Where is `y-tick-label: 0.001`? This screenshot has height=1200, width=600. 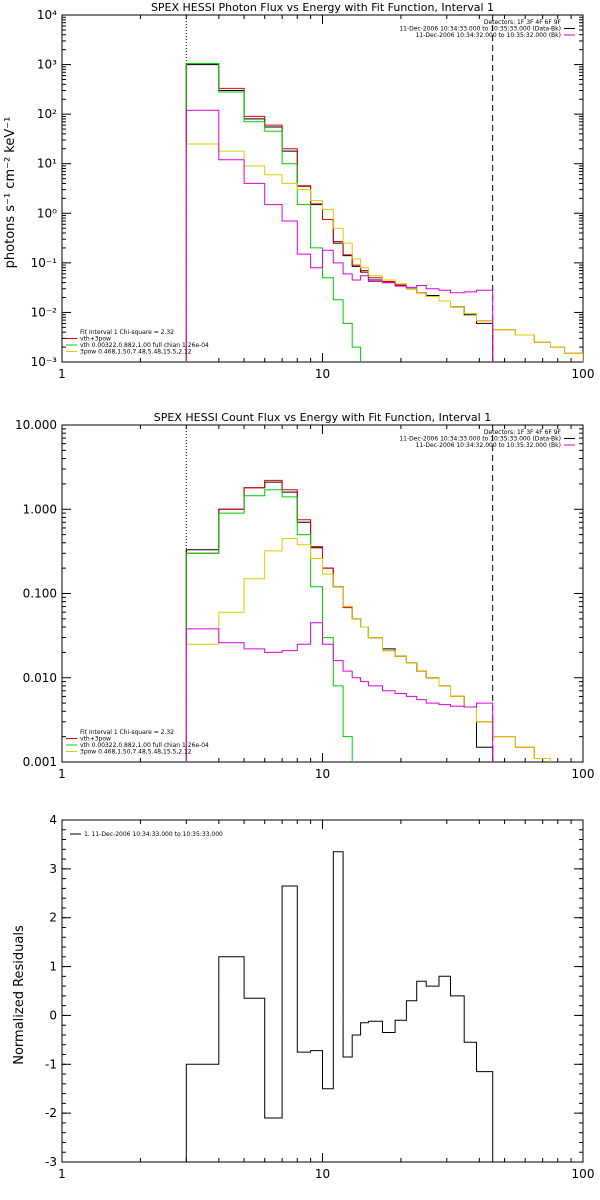
y-tick-label: 0.001 is located at coordinates (40, 762).